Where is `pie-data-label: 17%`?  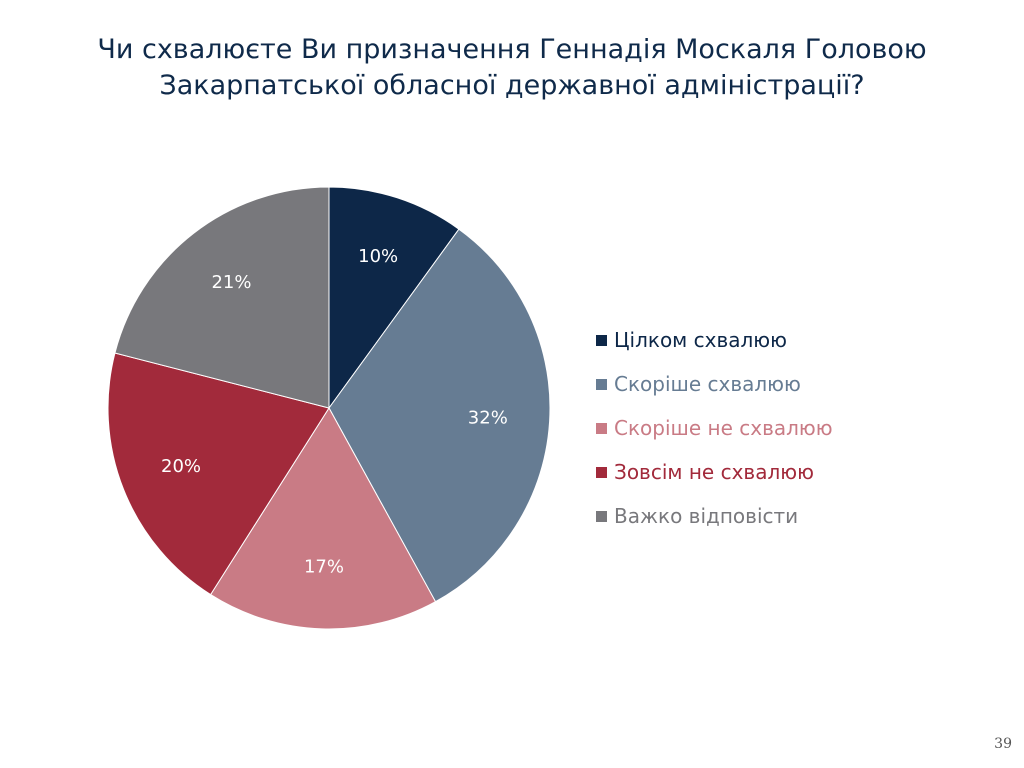
pie-data-label: 17% is located at coordinates (324, 567).